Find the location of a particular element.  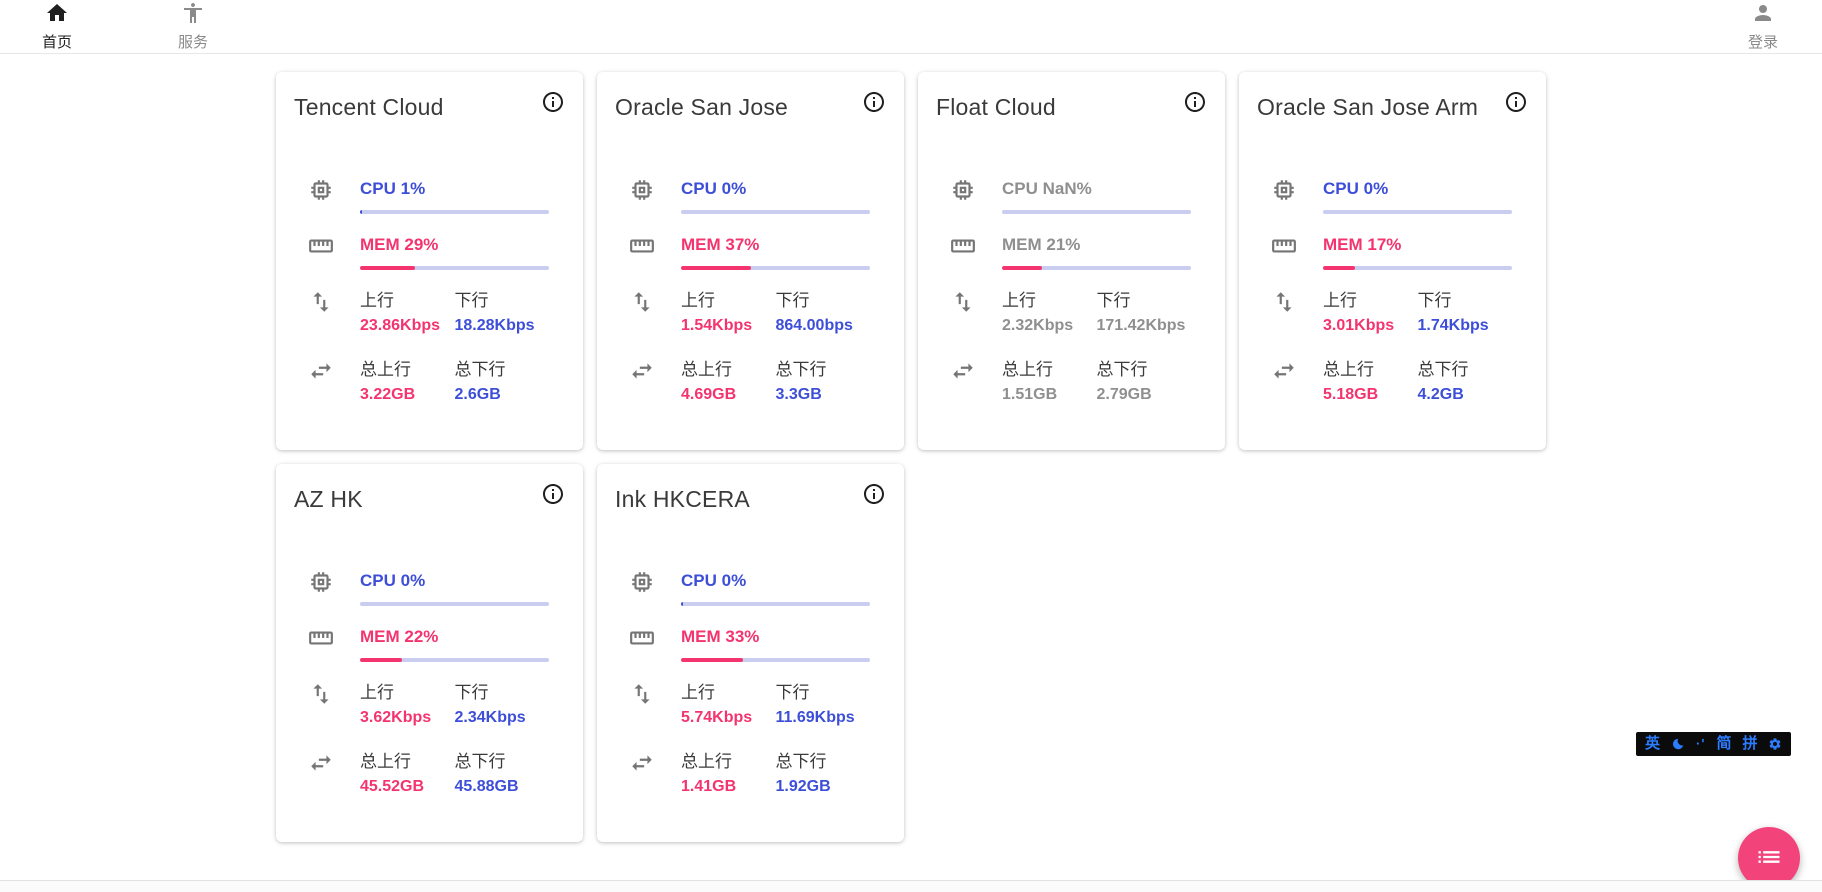

cpu-row: CPU 0% is located at coordinates (1392, 195).